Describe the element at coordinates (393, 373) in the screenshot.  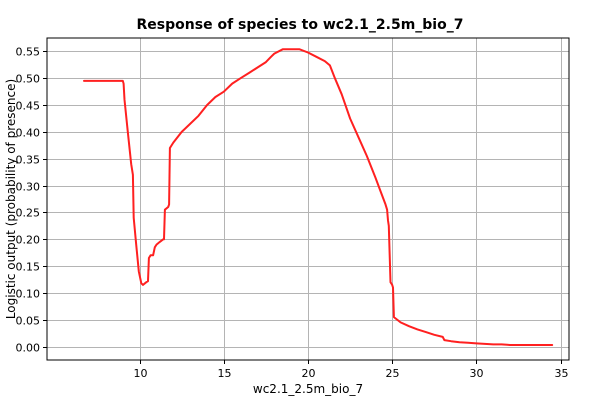
I see `x-tick-label: 25` at that location.